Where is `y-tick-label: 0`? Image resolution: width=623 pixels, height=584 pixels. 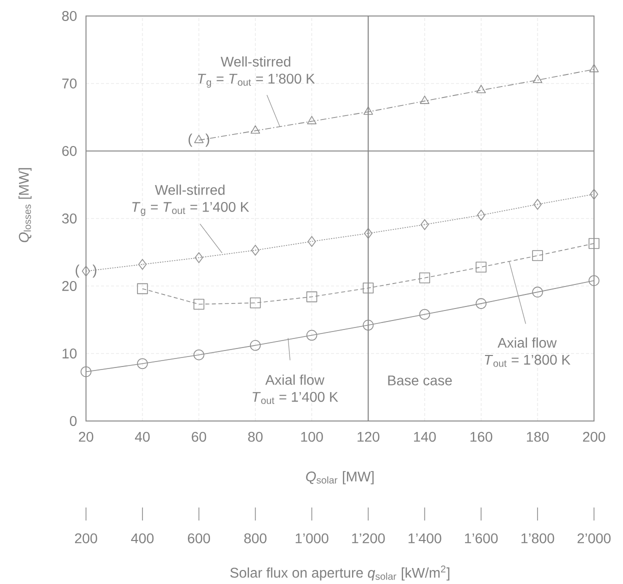 y-tick-label: 0 is located at coordinates (73, 421).